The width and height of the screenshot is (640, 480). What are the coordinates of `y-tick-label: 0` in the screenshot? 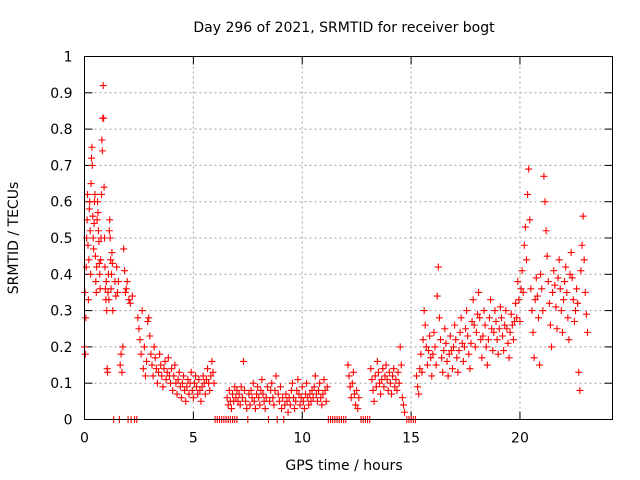 It's located at (68, 421).